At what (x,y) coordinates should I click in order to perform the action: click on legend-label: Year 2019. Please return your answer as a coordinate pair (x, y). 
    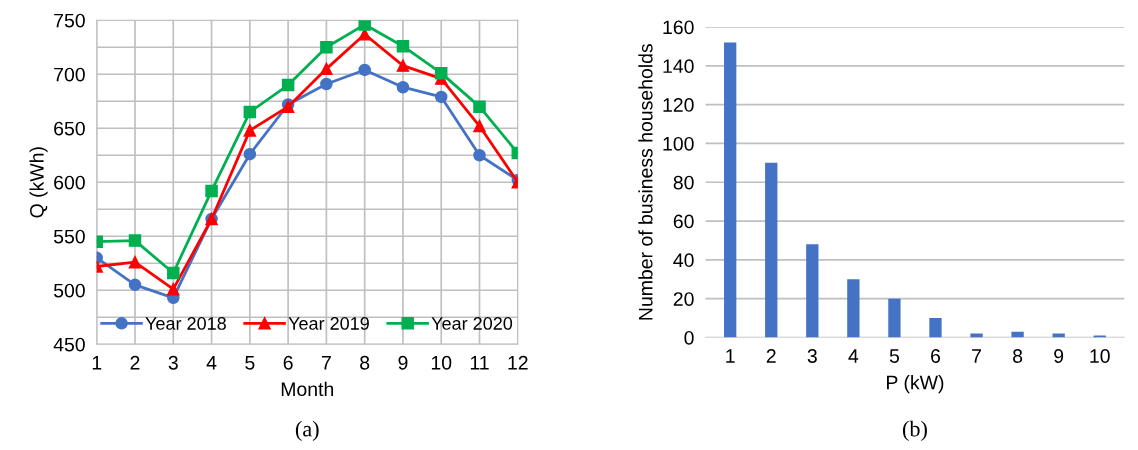
    Looking at the image, I should click on (328, 323).